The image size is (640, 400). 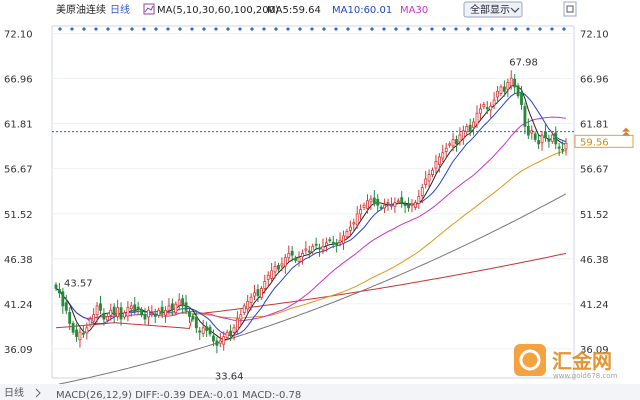 I want to click on ma-definition: MA(5,10,30,60,100,200), so click(x=218, y=10).